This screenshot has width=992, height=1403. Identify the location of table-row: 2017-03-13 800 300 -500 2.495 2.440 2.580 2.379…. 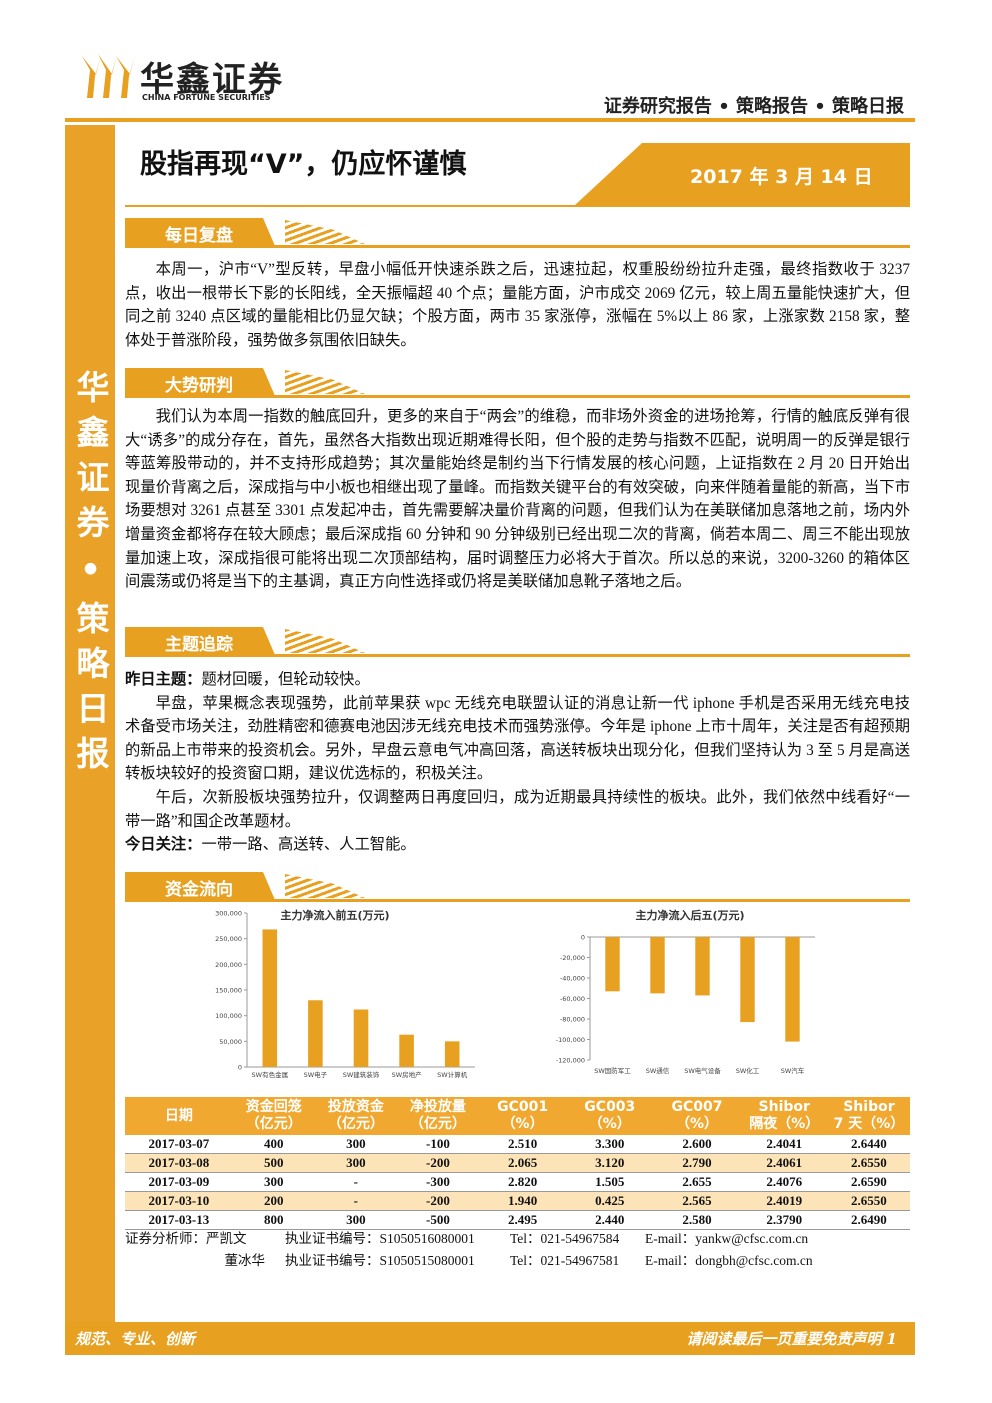
(517, 1220).